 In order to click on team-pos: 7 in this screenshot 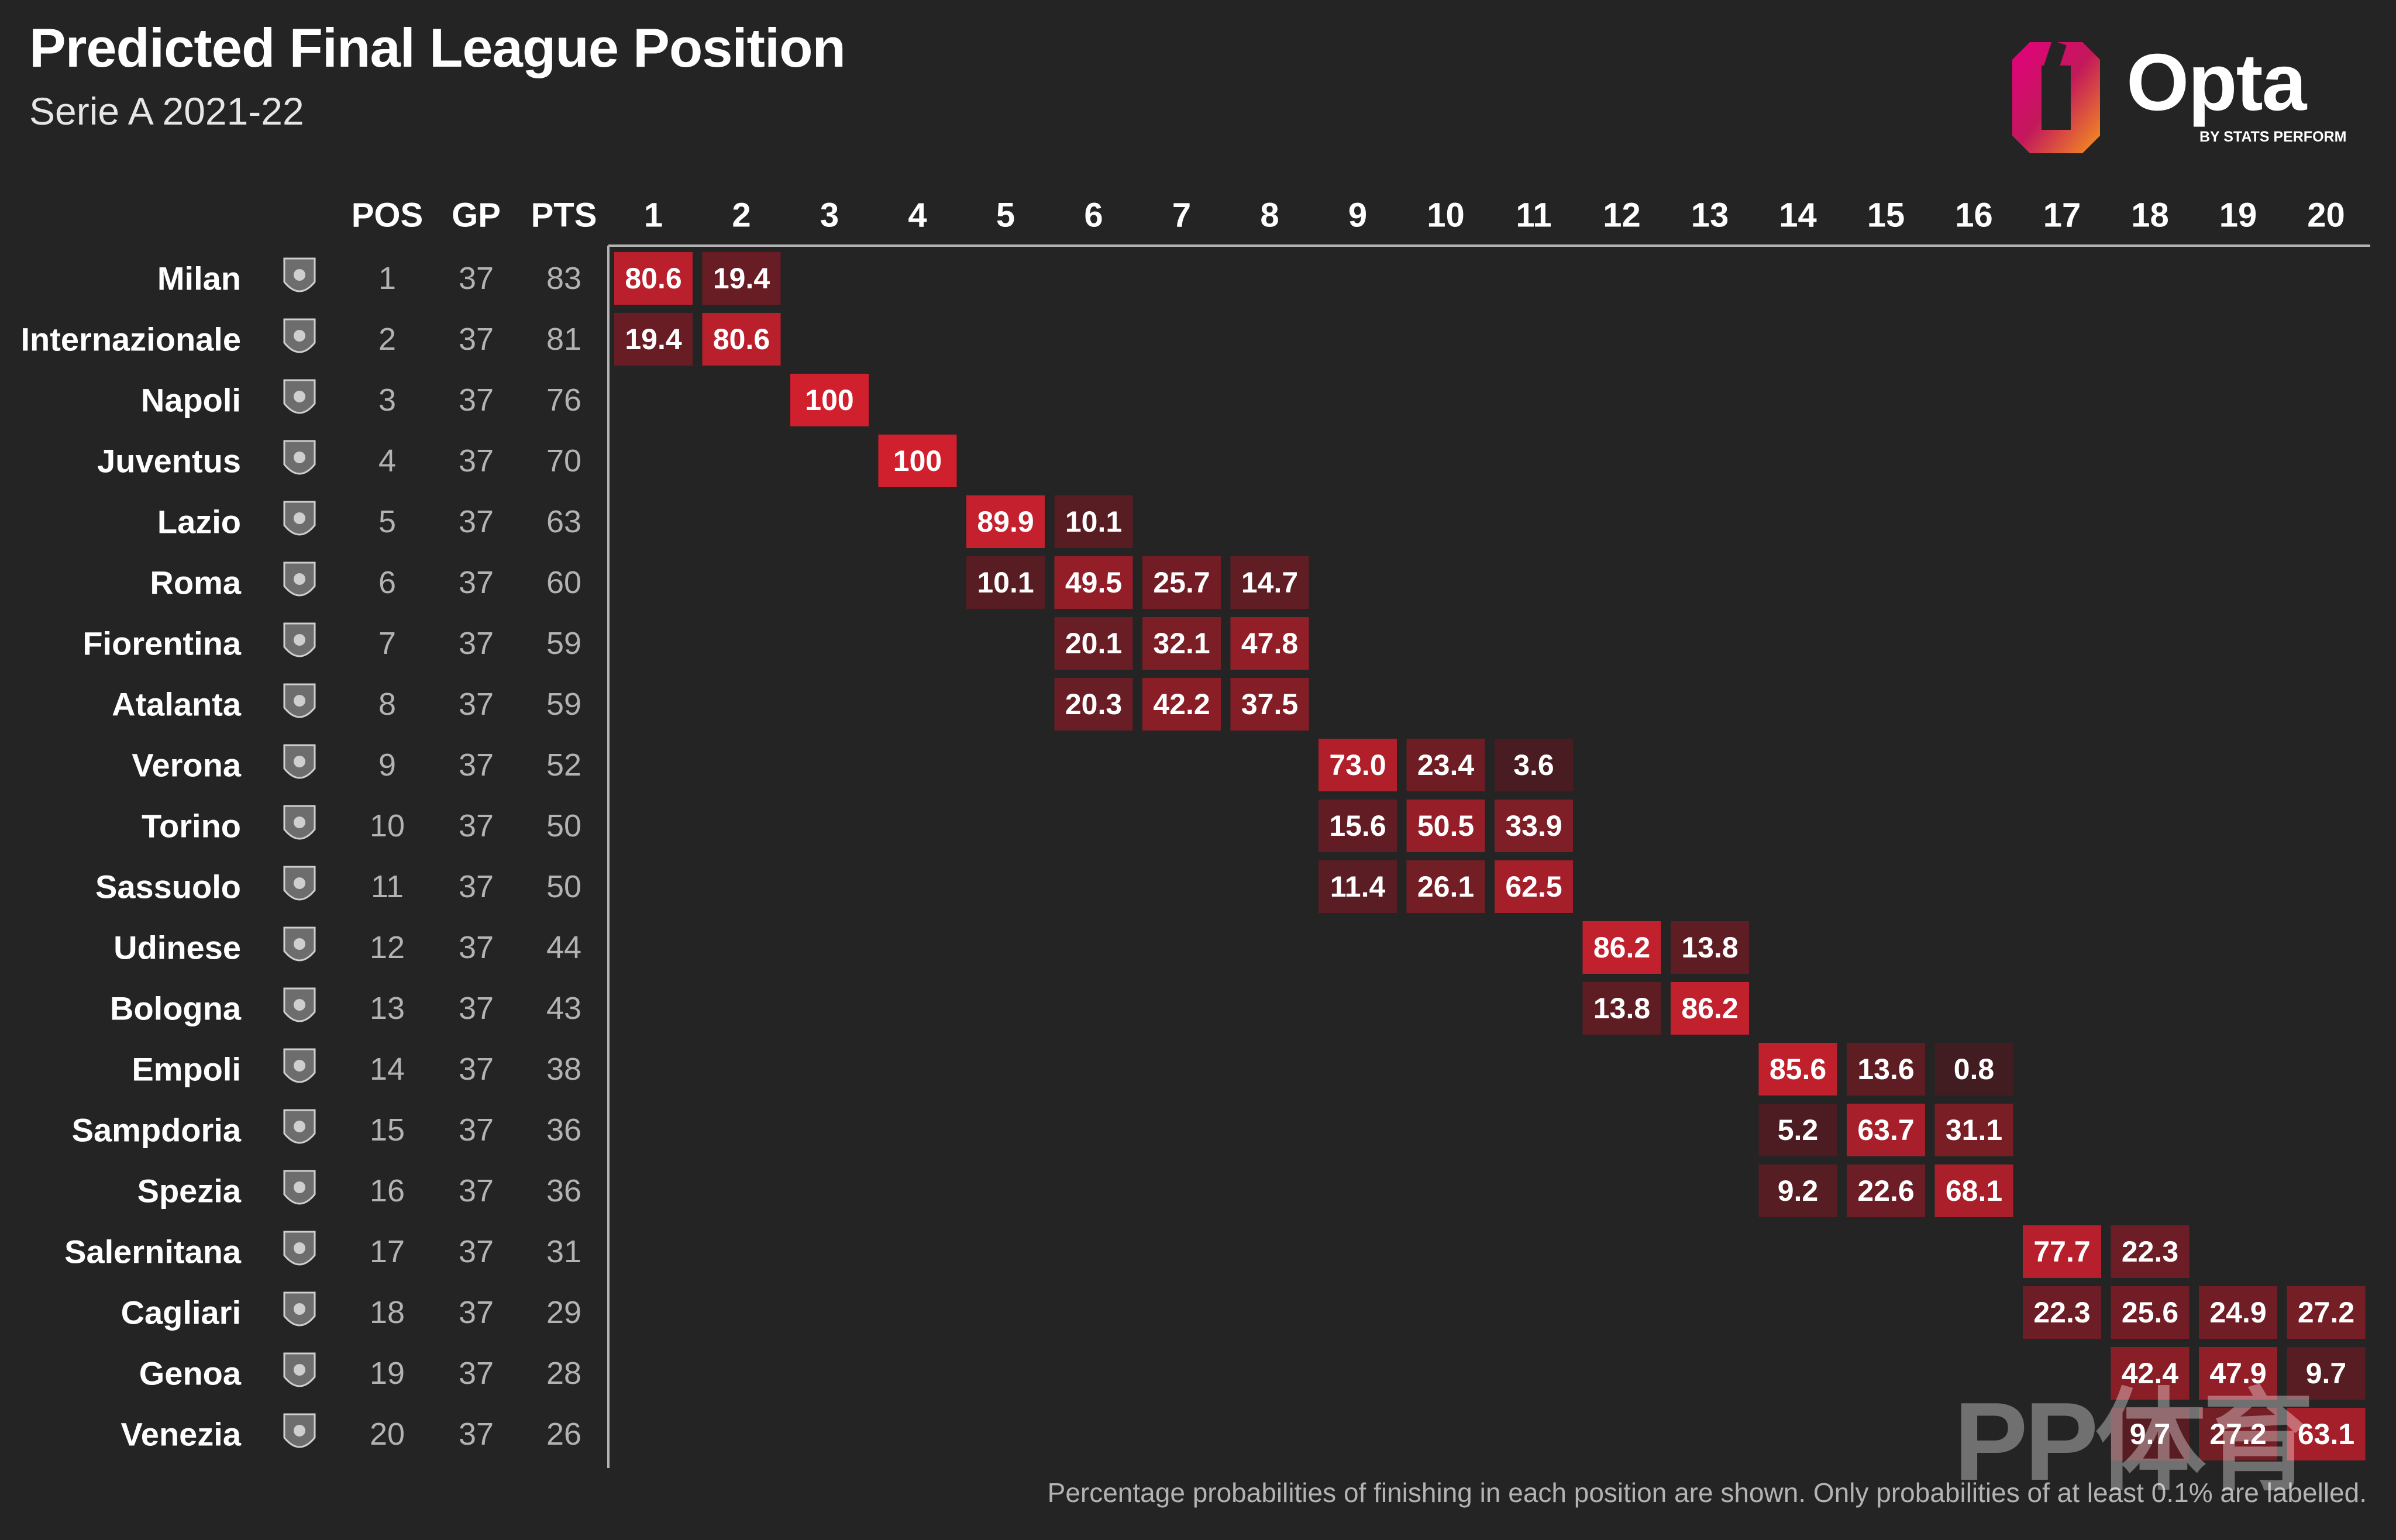, I will do `click(387, 643)`.